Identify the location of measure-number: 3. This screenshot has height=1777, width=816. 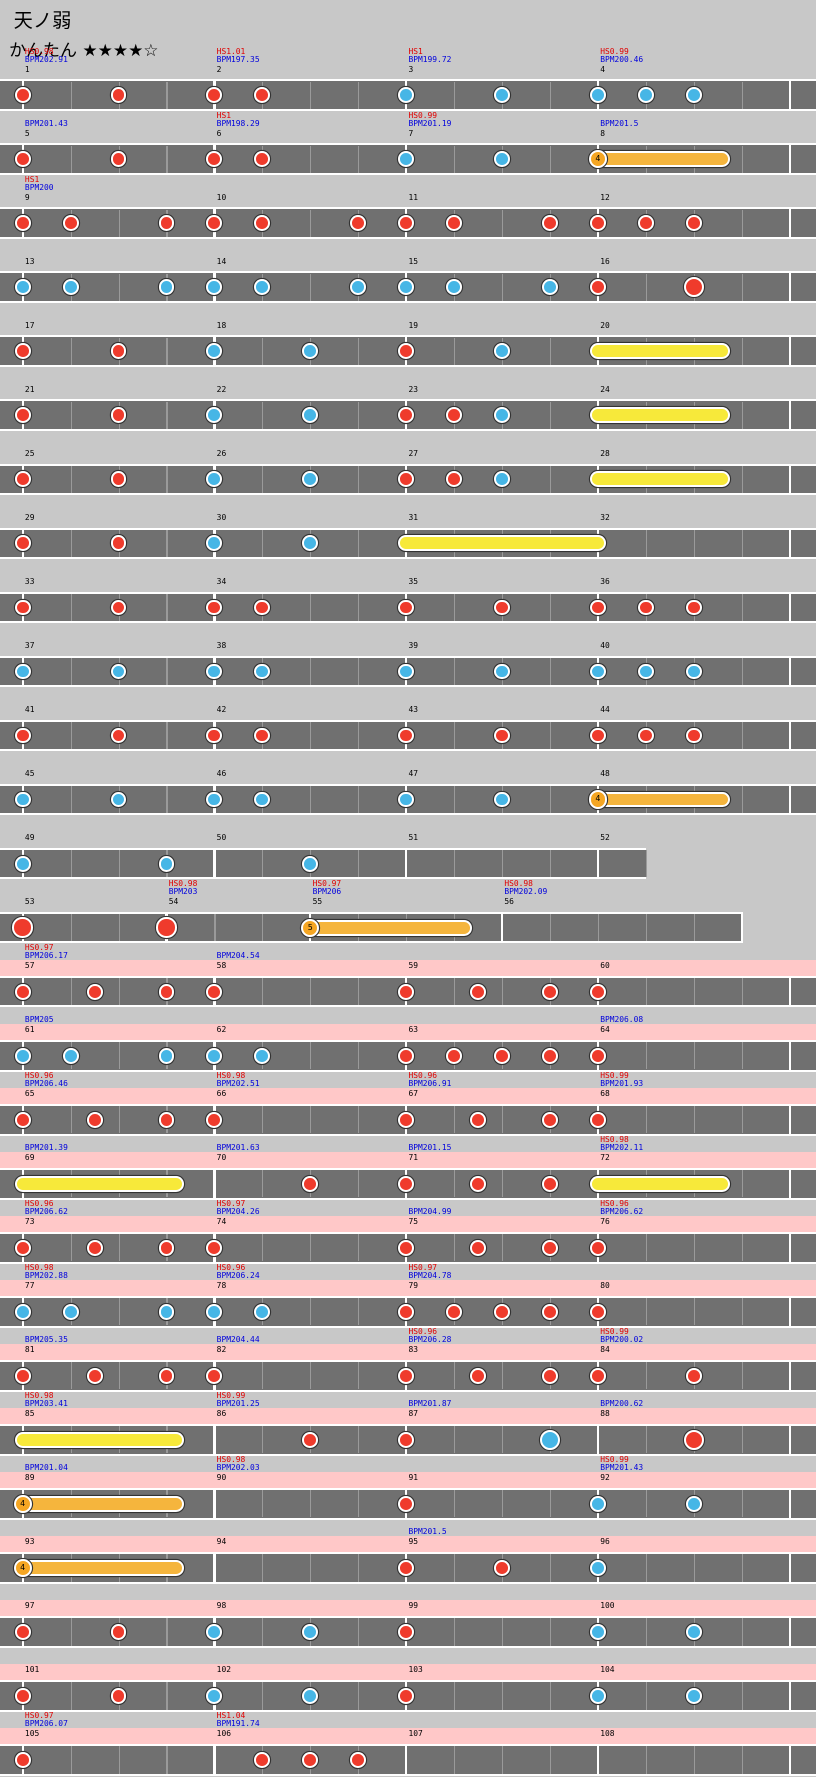
(411, 69).